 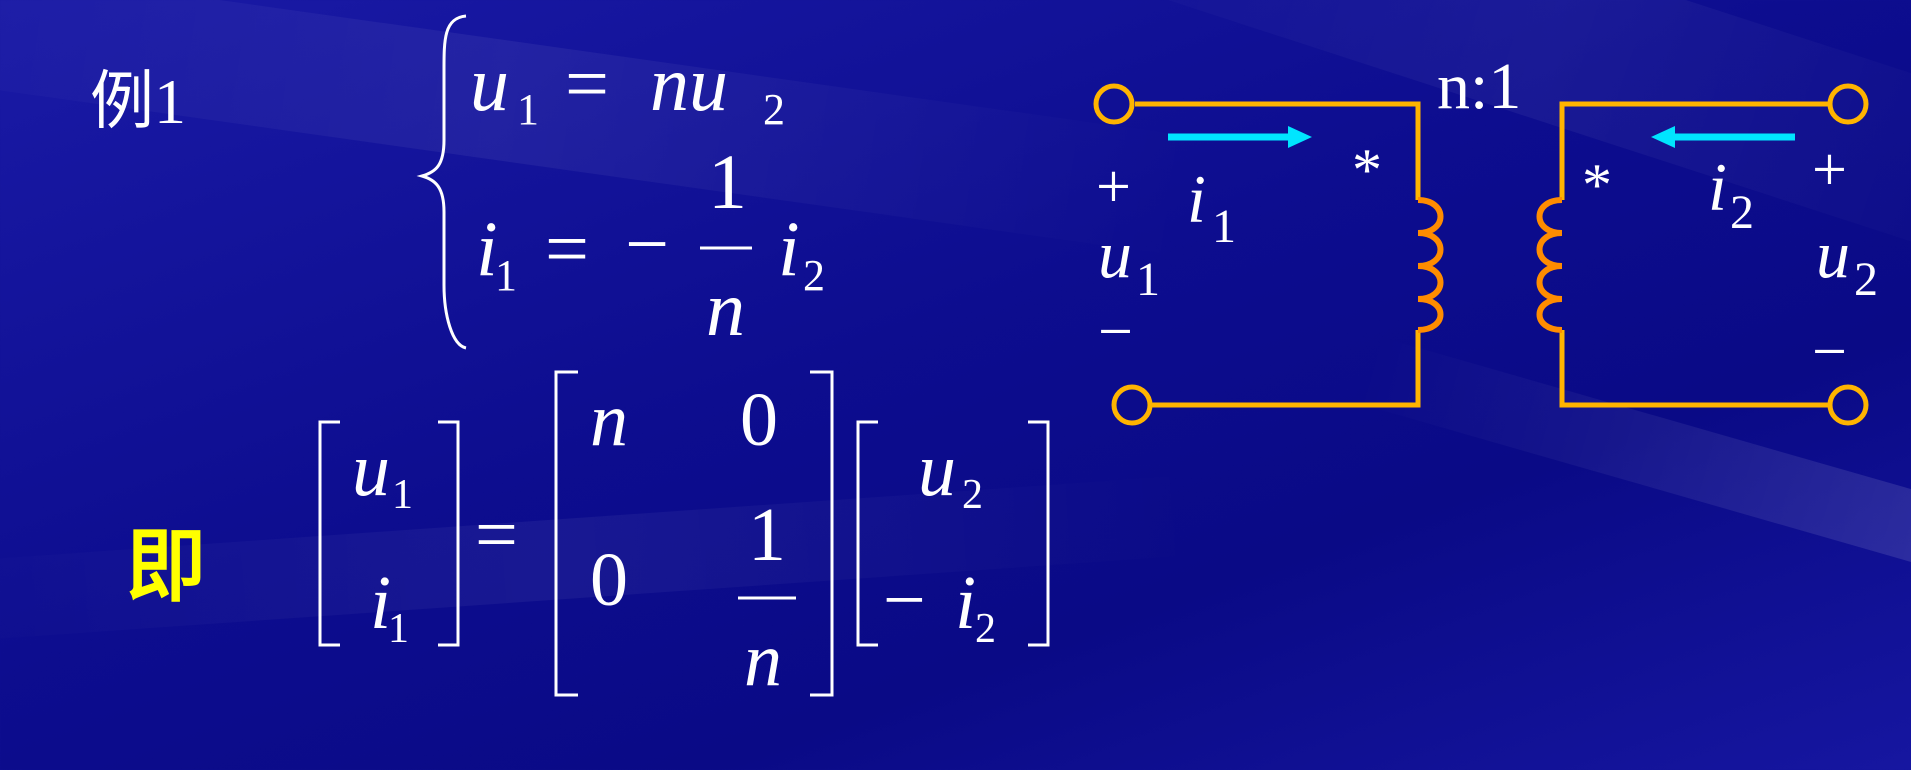 What do you see at coordinates (1549, 265) in the screenshot?
I see `secondary-coil` at bounding box center [1549, 265].